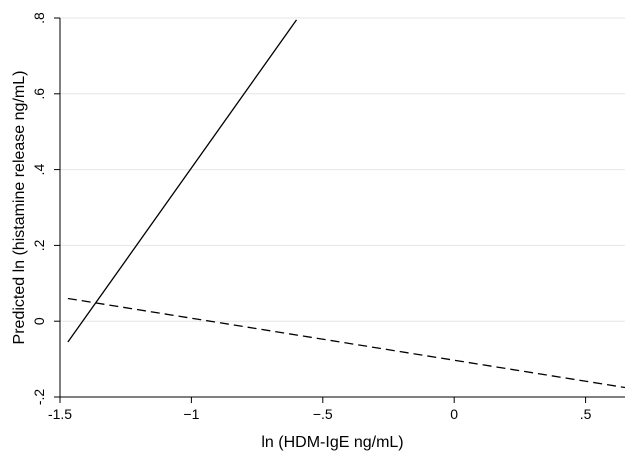 The width and height of the screenshot is (625, 452). I want to click on x-tick-label-4: .5, so click(586, 414).